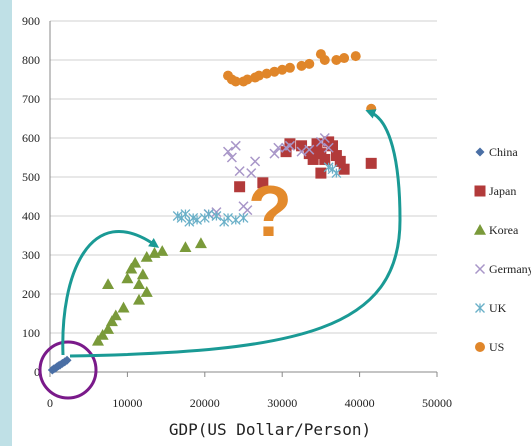  I want to click on question-mark-annotation: ?, so click(270, 212).